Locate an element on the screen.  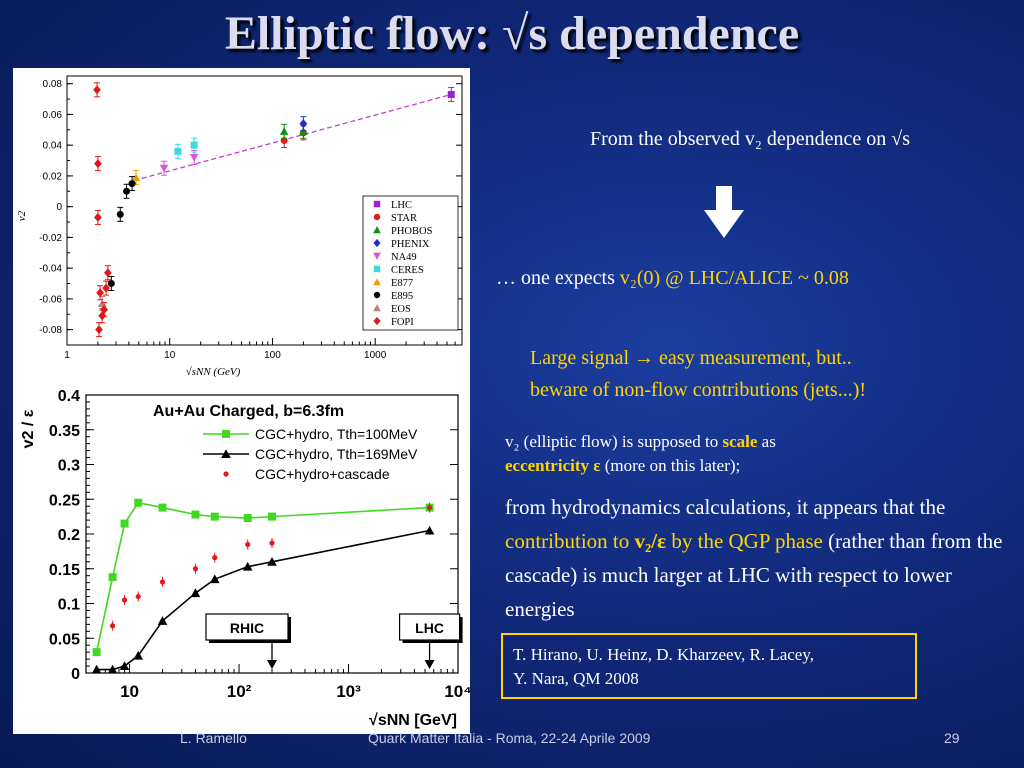
y-tick-label: 0.1 is located at coordinates (69, 605).